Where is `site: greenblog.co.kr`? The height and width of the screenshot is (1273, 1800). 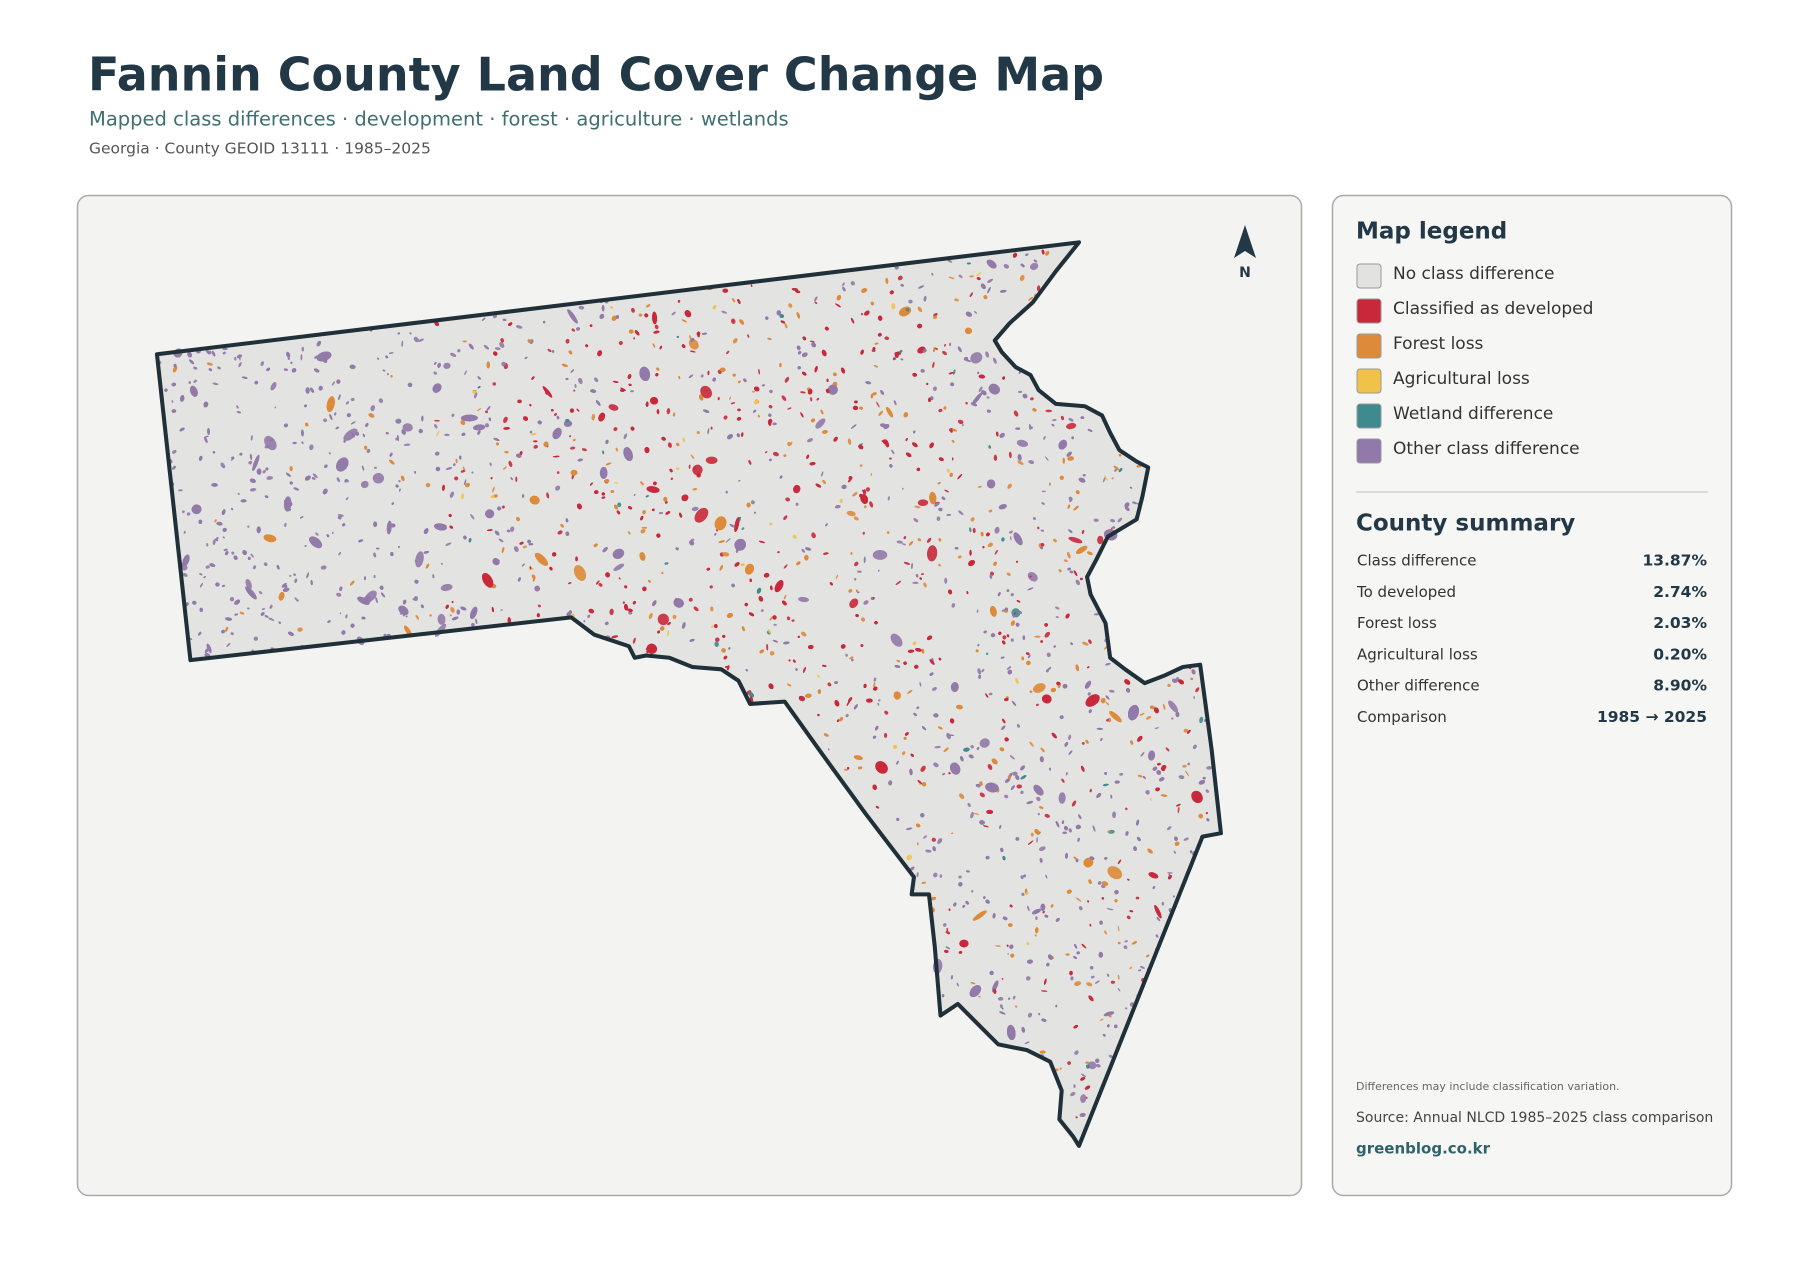 site: greenblog.co.kr is located at coordinates (1423, 1149).